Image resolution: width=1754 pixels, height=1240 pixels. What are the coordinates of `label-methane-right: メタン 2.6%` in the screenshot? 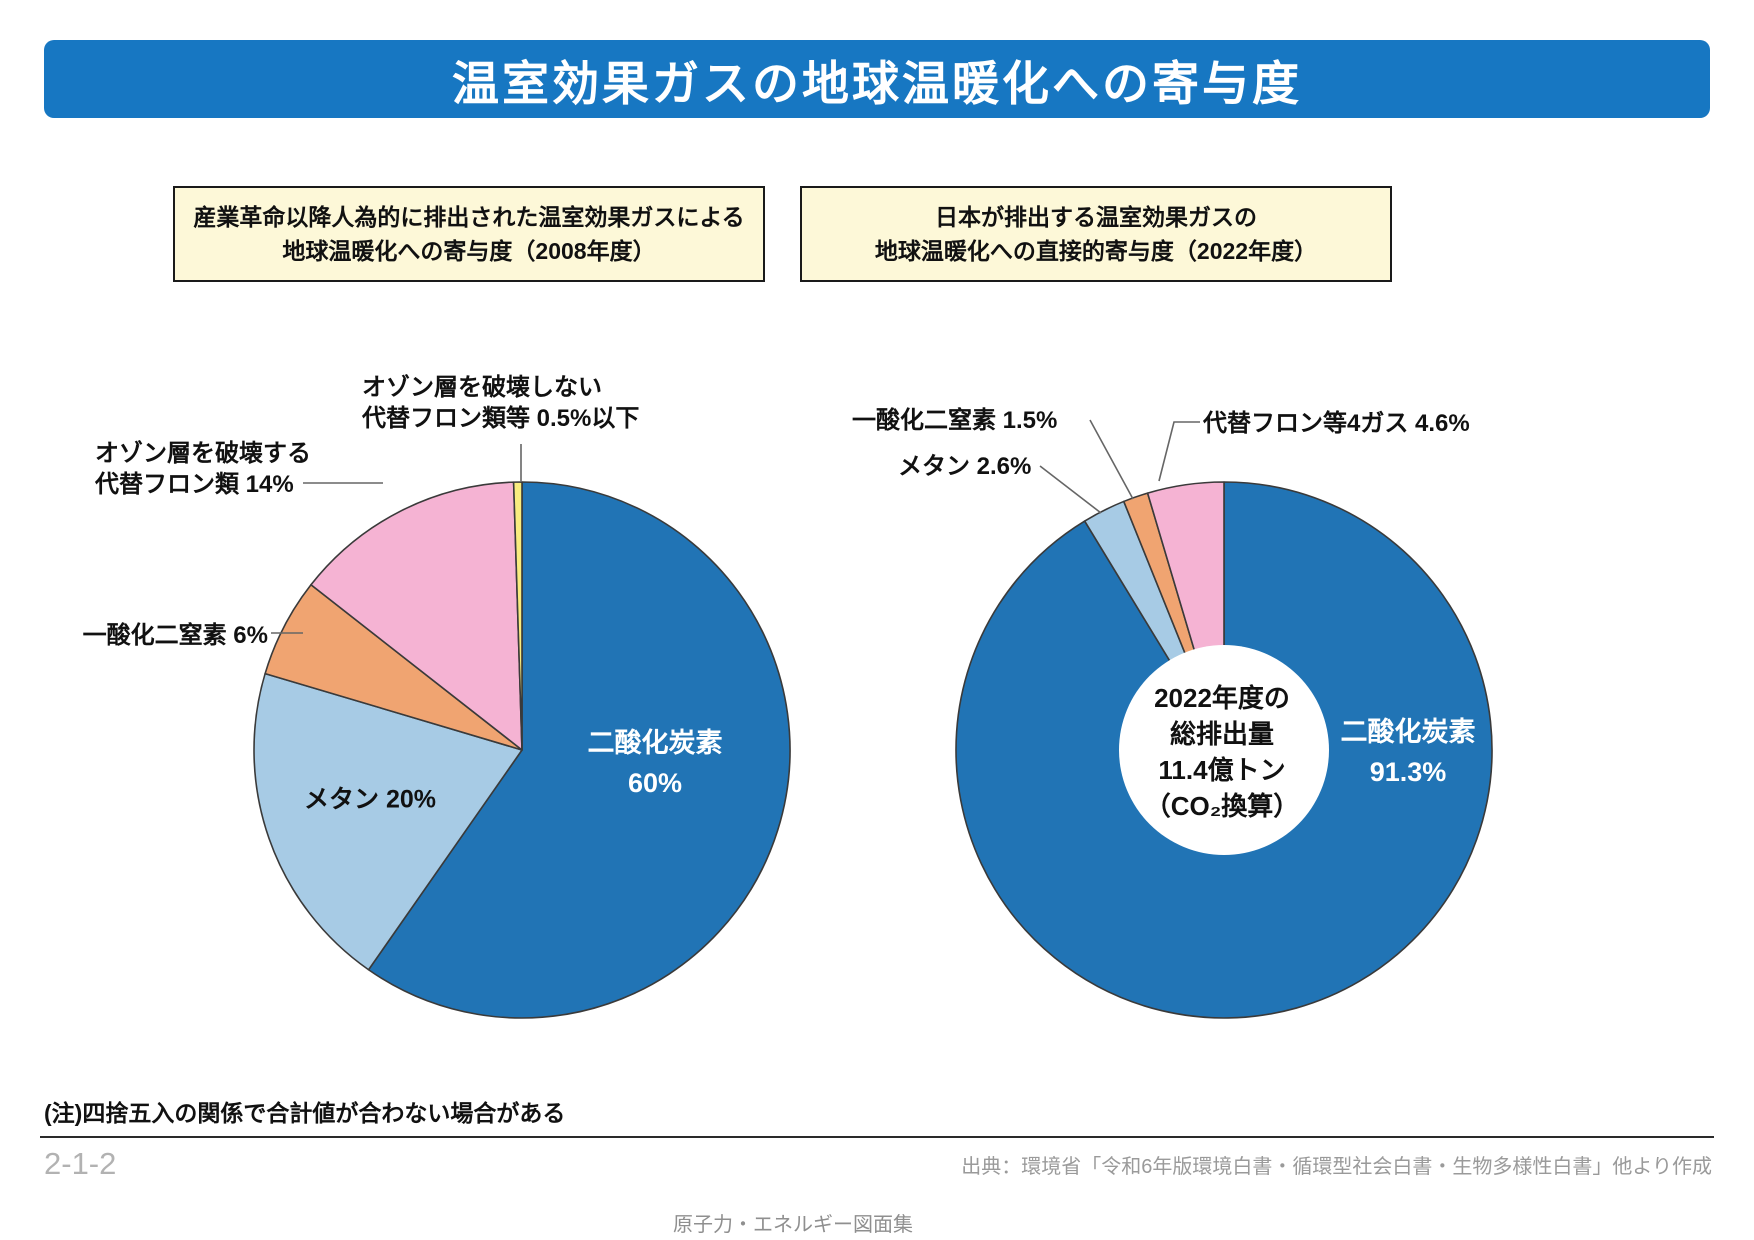 It's located at (965, 466).